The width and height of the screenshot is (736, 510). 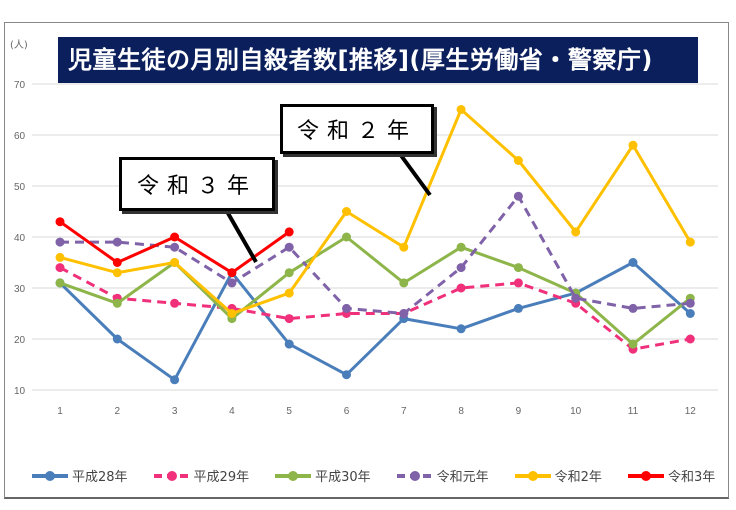 I want to click on x-tick-label: 7, so click(x=404, y=411).